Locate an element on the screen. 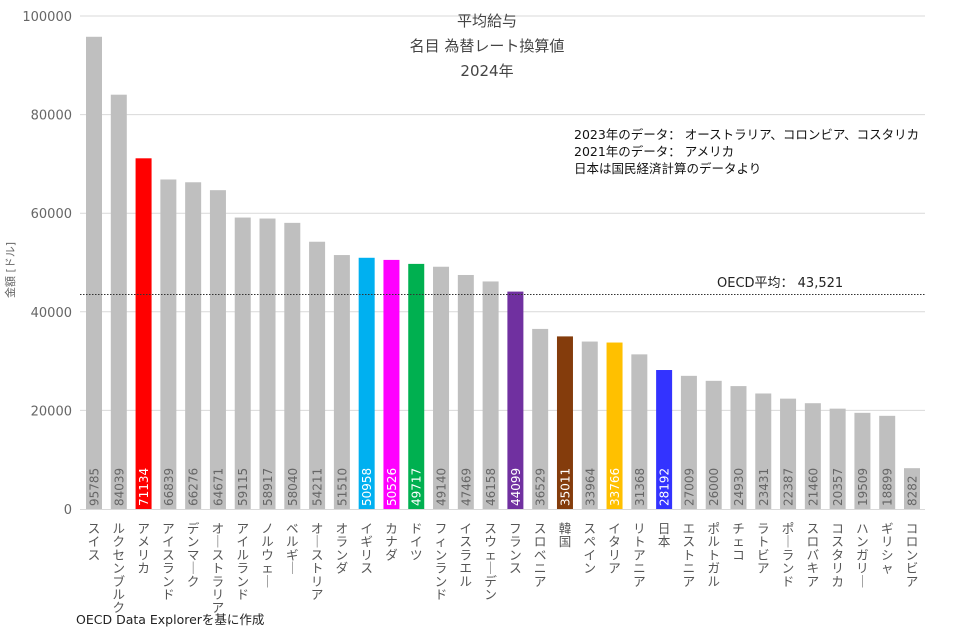  value-label: 95785 is located at coordinates (95, 487).